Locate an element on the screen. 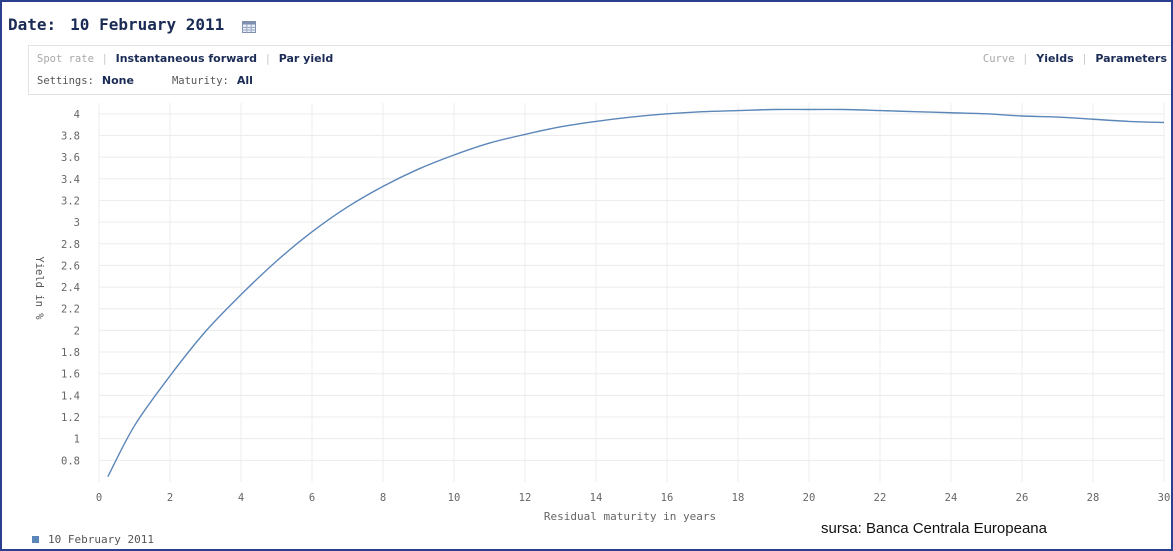 The width and height of the screenshot is (1173, 551). y-tick-label: 1.8 is located at coordinates (70, 353).